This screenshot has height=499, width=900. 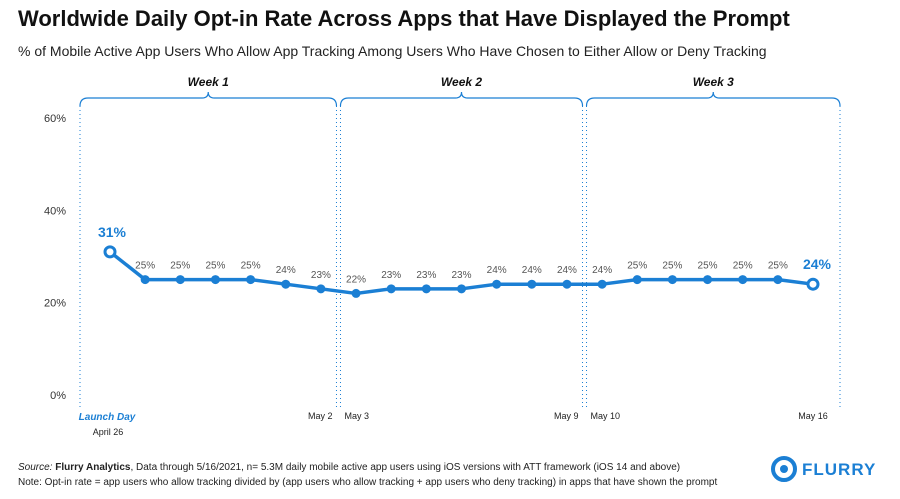 What do you see at coordinates (356, 279) in the screenshot?
I see `value-label: 22%` at bounding box center [356, 279].